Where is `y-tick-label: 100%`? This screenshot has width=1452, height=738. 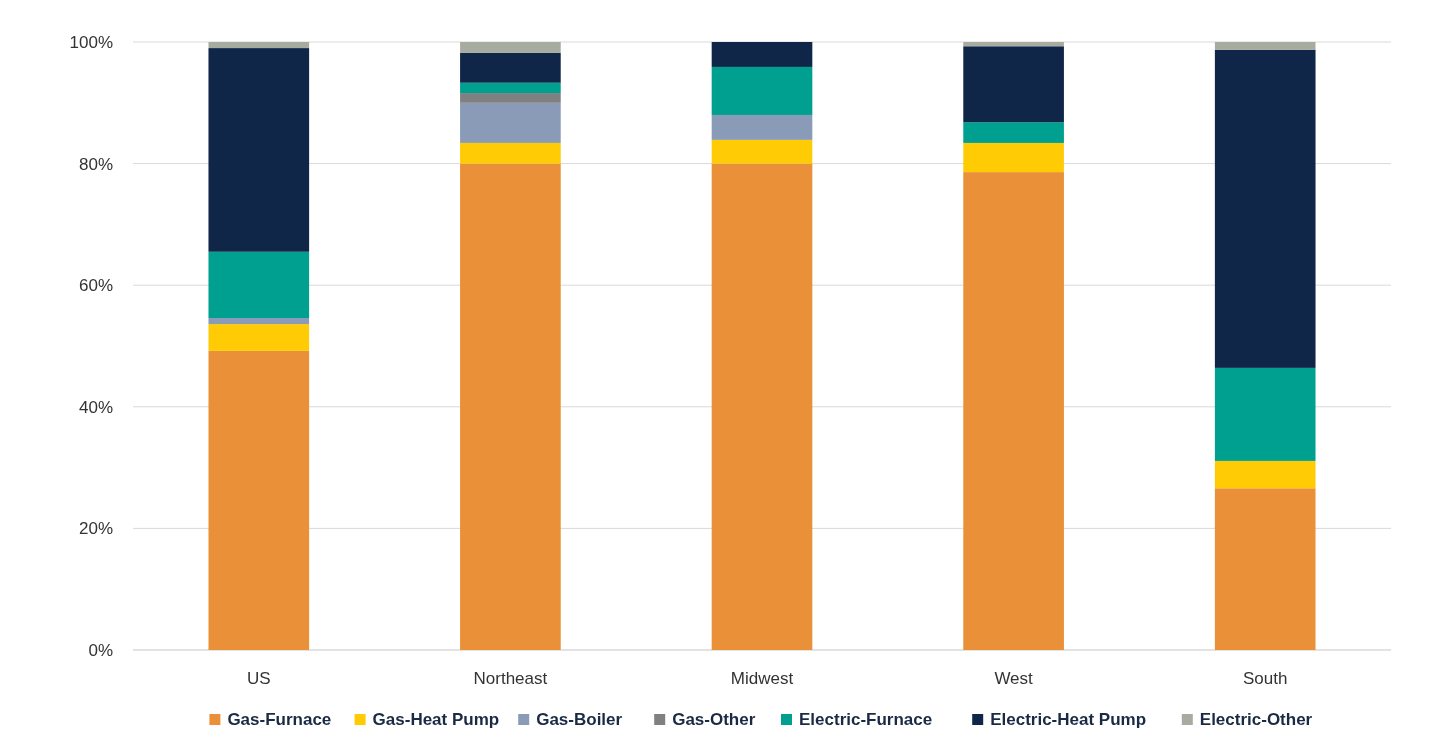 y-tick-label: 100% is located at coordinates (91, 42).